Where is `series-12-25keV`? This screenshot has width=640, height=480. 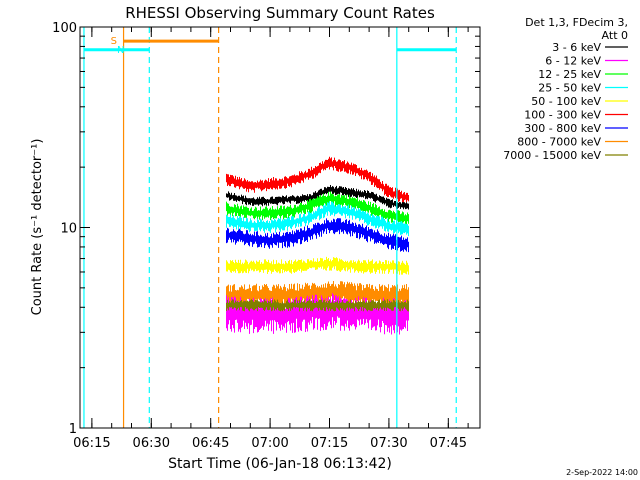 series-12-25keV is located at coordinates (317, 208).